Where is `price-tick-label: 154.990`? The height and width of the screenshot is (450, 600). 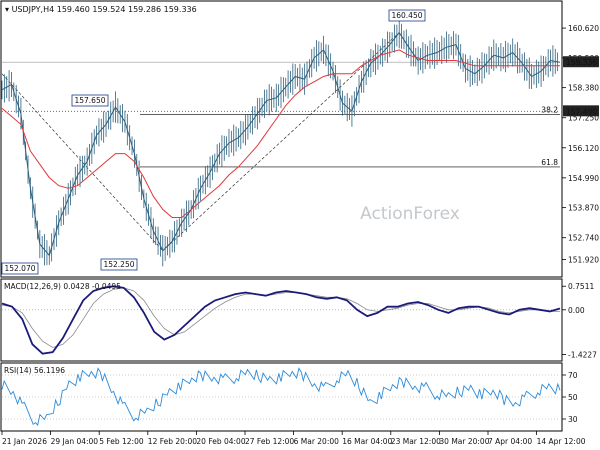
price-tick-label: 154.990 is located at coordinates (583, 178).